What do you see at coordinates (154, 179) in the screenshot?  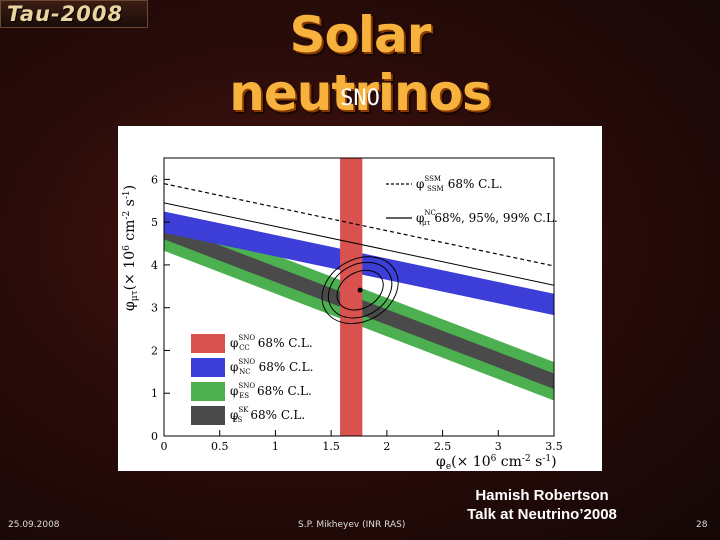 I see `y-tick-label: 6` at bounding box center [154, 179].